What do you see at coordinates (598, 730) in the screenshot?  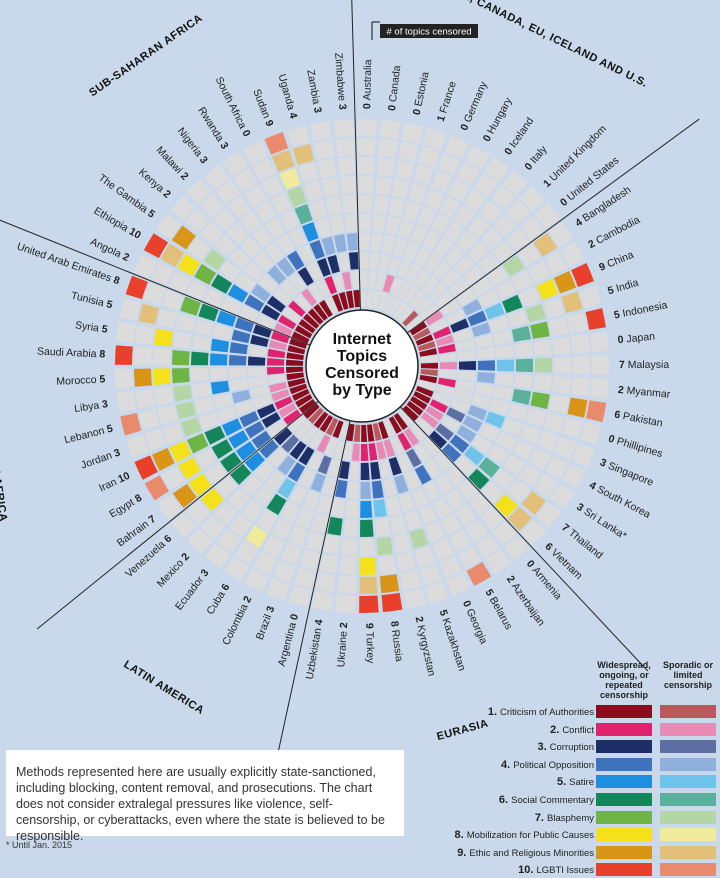 I see `legend-row: 2. Conflict` at bounding box center [598, 730].